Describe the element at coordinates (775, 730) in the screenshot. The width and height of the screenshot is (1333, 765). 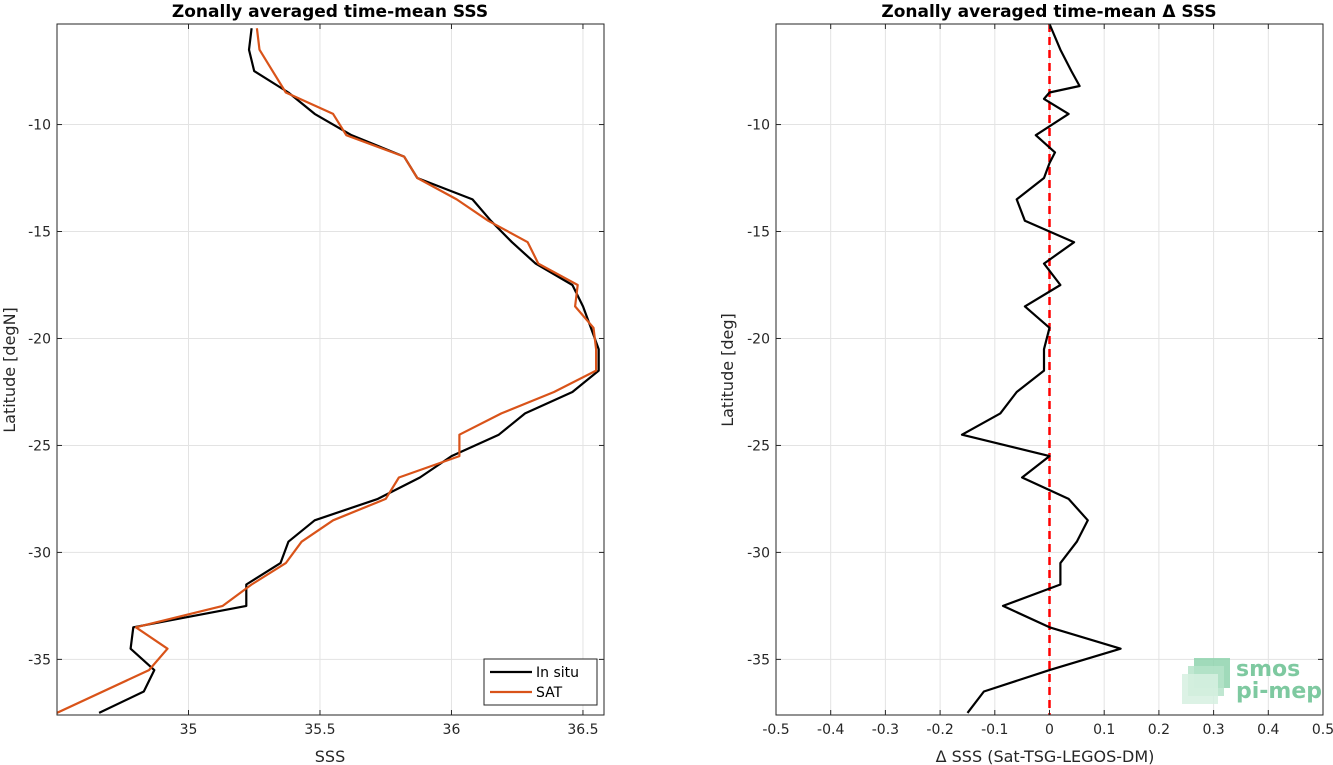
I see `right-x-tick-label: -0.5` at that location.